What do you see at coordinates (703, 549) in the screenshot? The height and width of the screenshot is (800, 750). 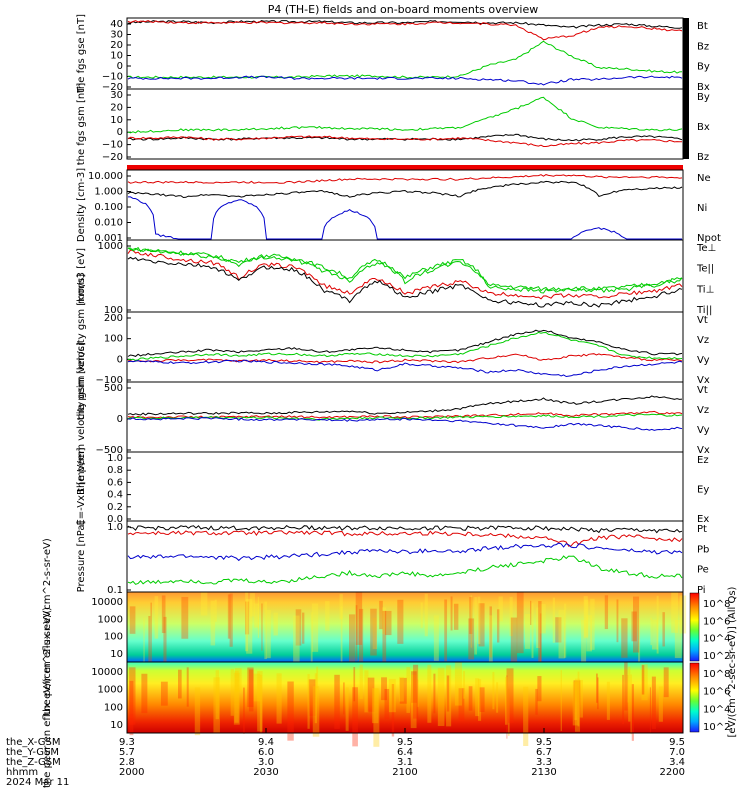 I see `legend-entry: Pb` at bounding box center [703, 549].